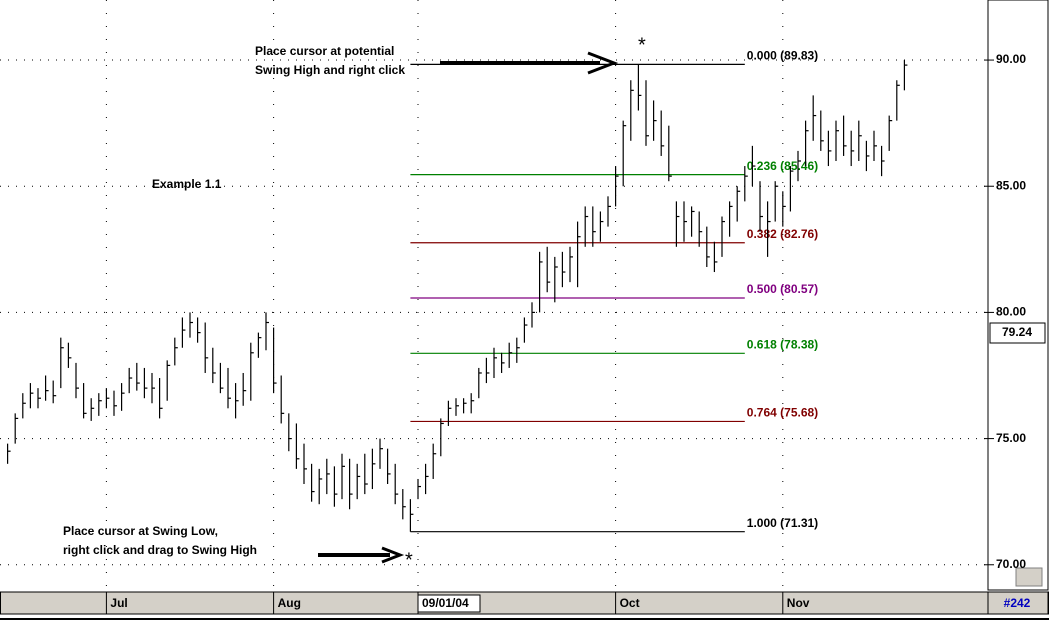 This screenshot has width=1049, height=630. I want to click on x-tick-label: Oct, so click(630, 603).